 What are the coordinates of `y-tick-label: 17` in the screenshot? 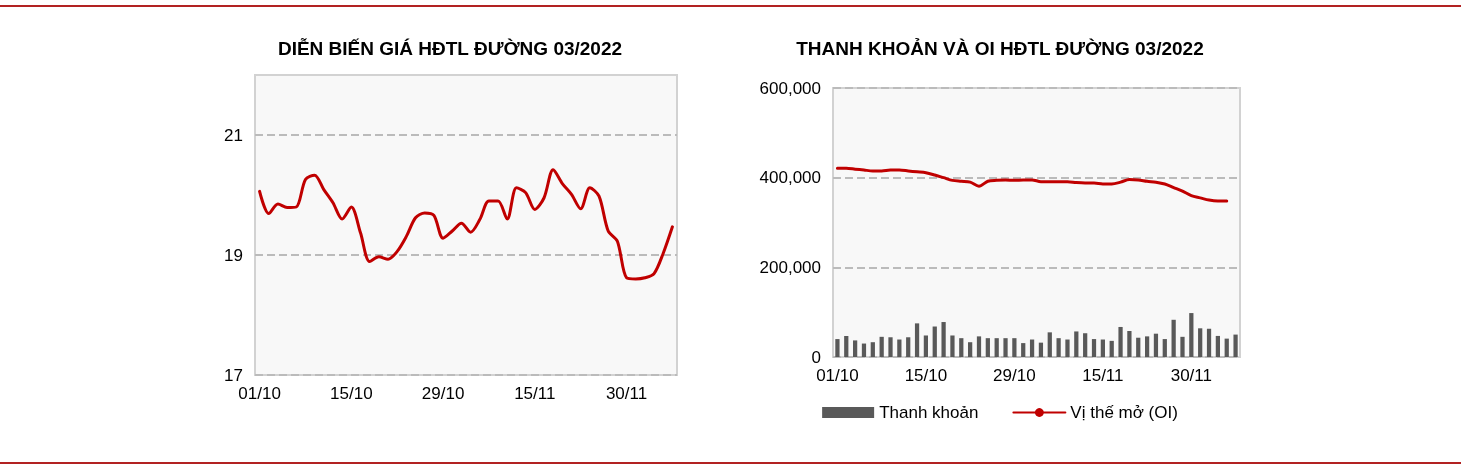 It's located at (233, 375).